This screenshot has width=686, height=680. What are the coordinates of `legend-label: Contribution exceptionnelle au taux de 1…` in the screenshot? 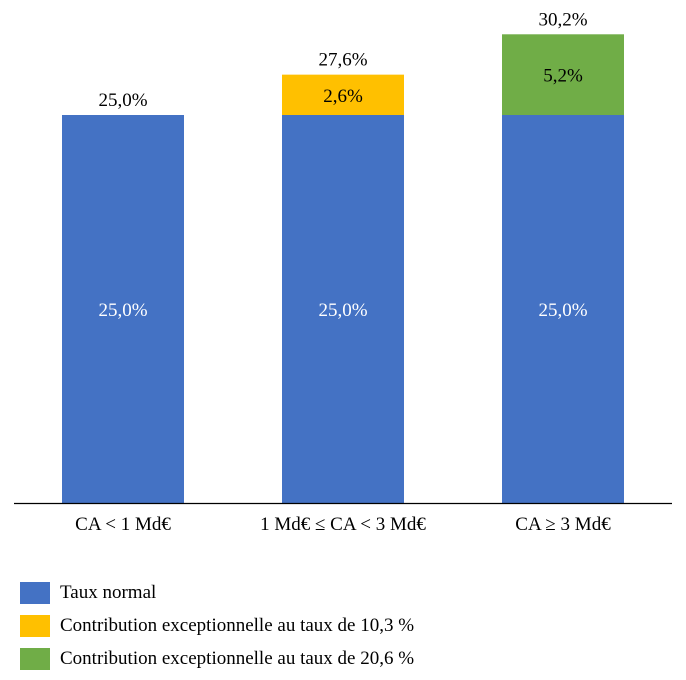 It's located at (237, 625).